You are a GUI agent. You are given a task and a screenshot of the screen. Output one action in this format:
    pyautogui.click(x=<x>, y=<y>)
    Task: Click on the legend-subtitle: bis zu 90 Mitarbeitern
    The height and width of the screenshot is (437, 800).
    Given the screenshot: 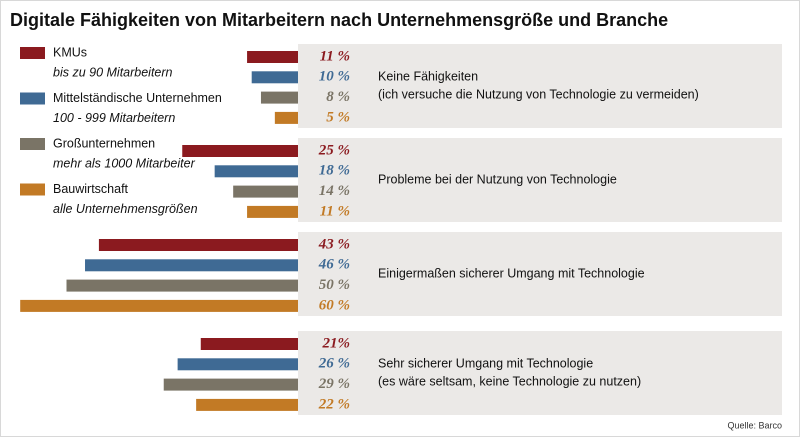 What is the action you would take?
    pyautogui.click(x=113, y=72)
    